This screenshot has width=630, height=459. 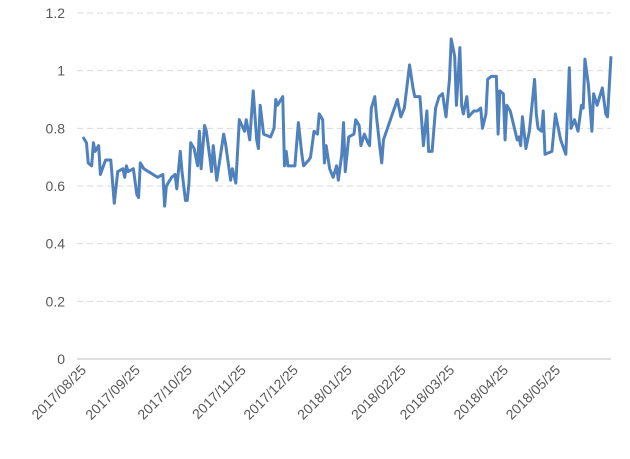 I want to click on y-tick-label: 0.2, so click(x=56, y=301).